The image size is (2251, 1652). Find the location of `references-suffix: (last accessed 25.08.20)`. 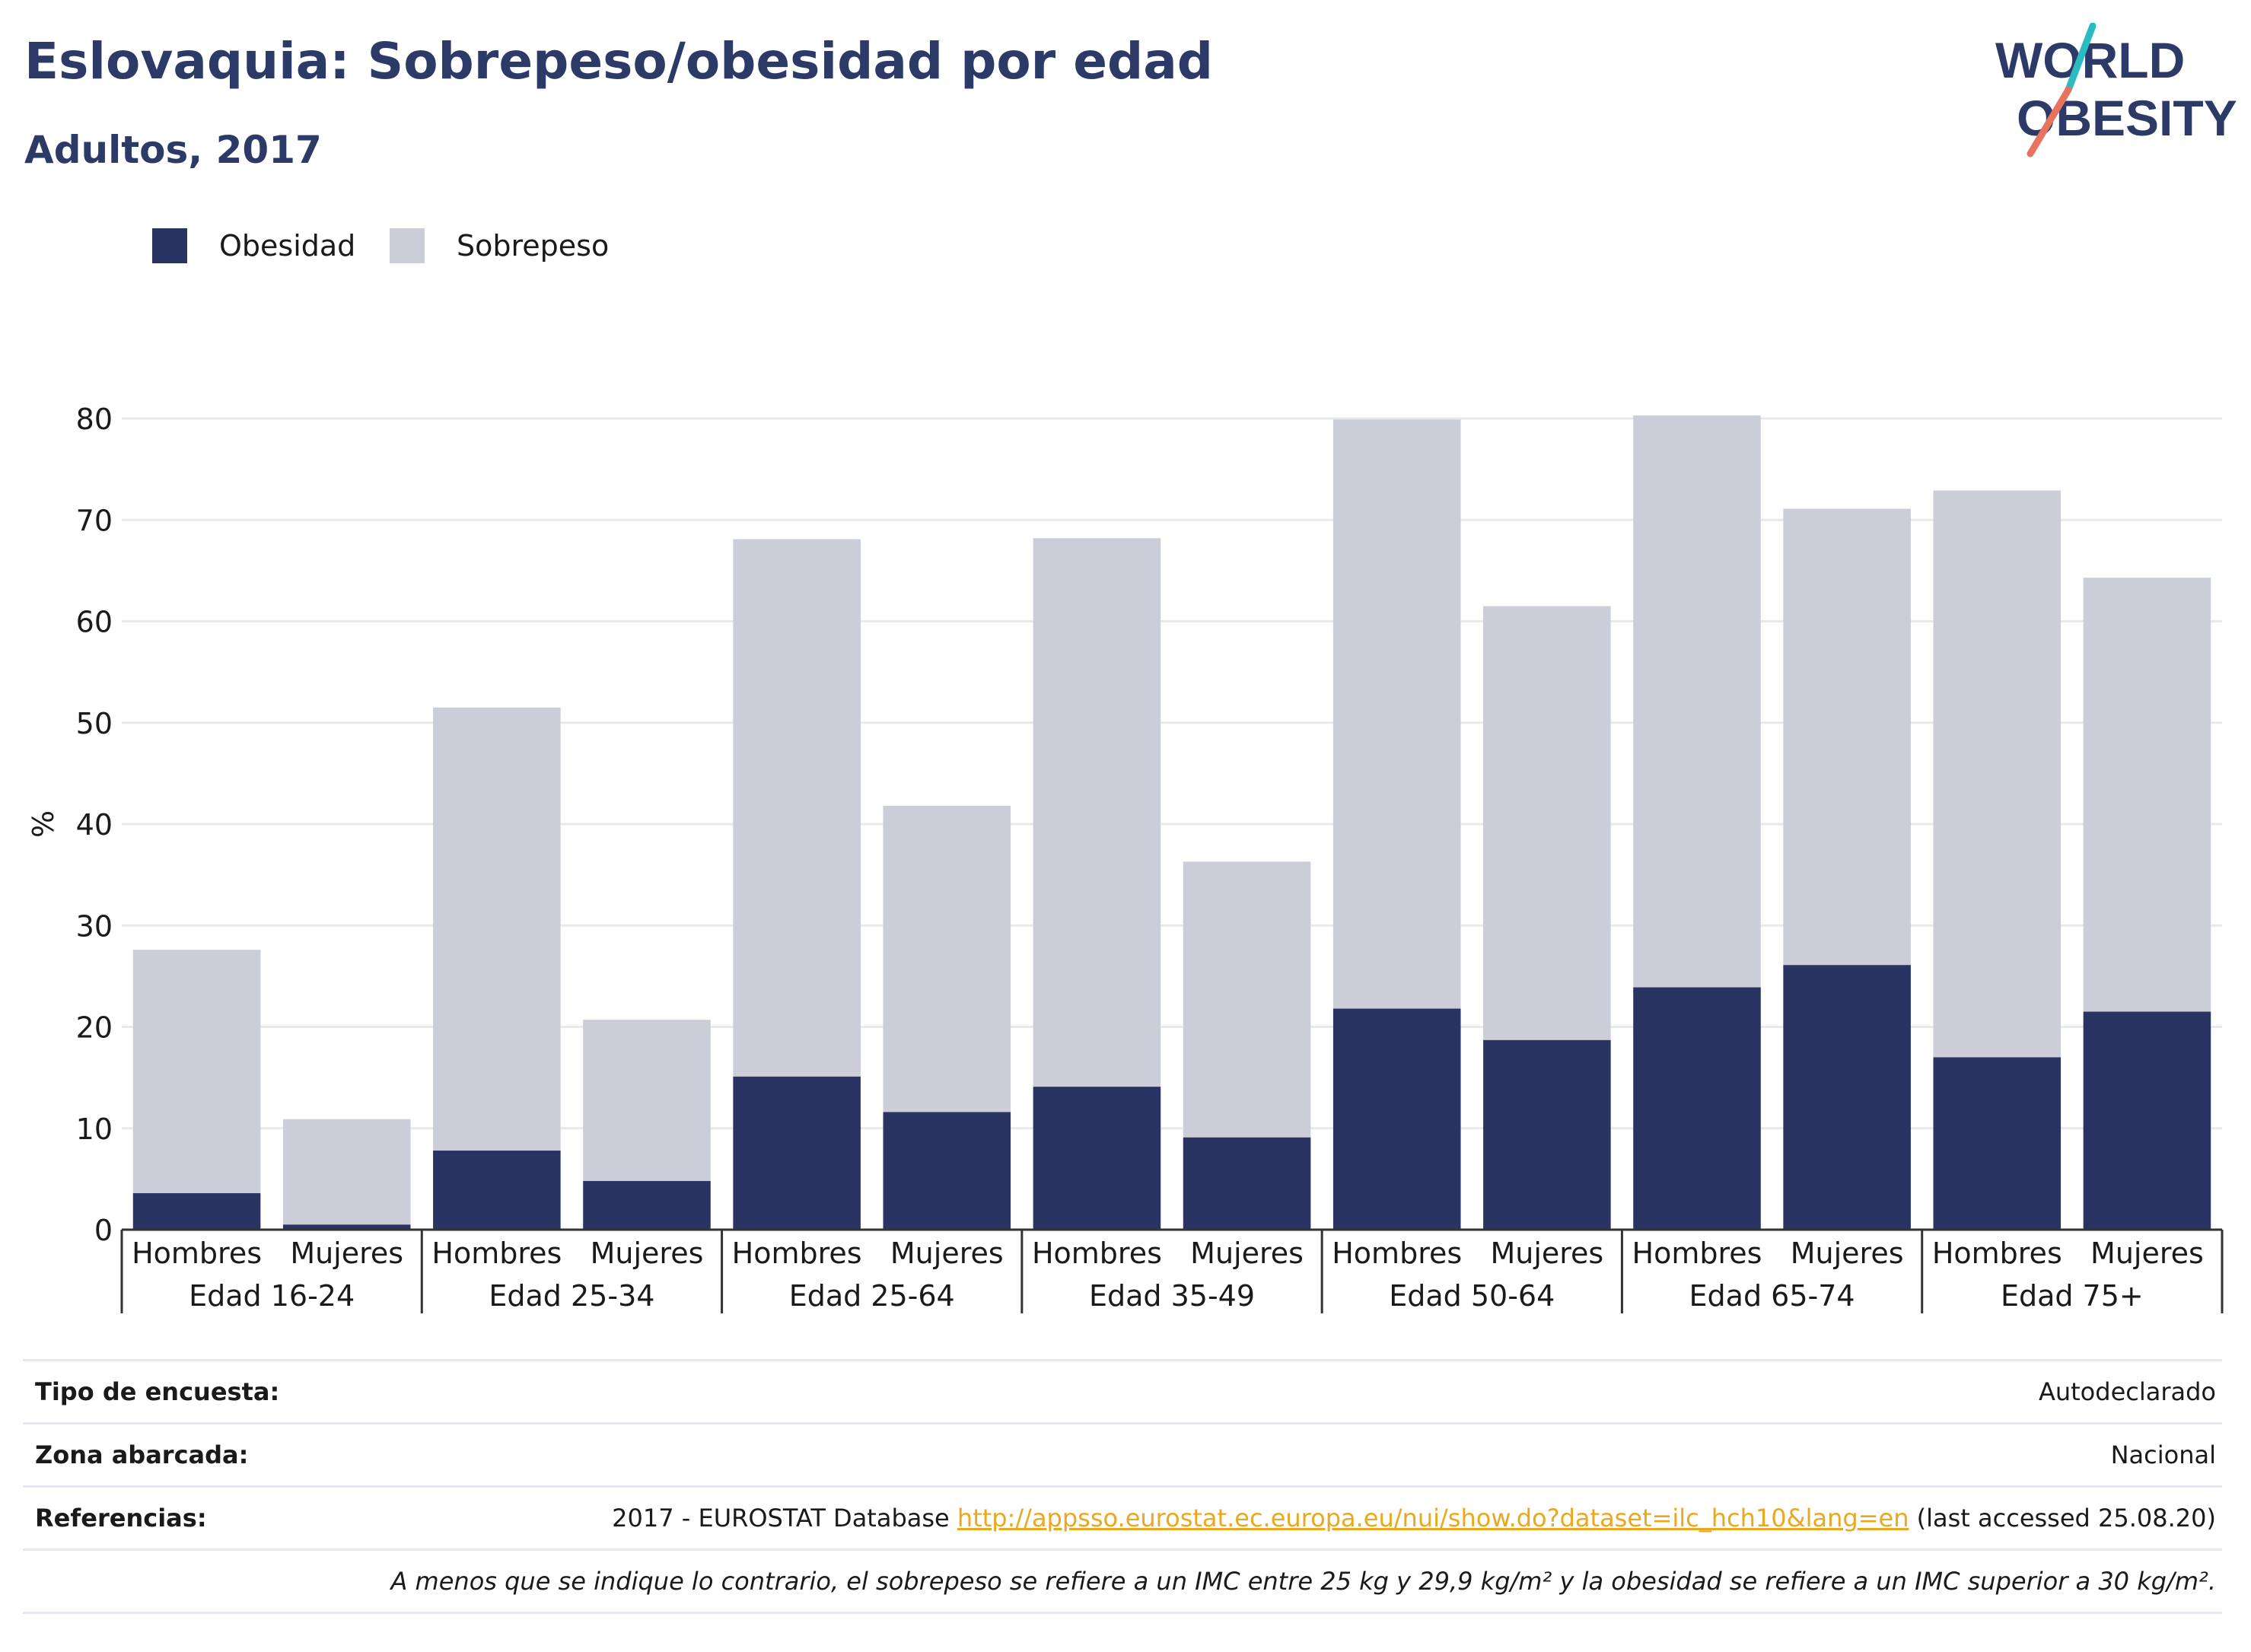

references-suffix: (last accessed 25.08.20) is located at coordinates (2066, 1518).